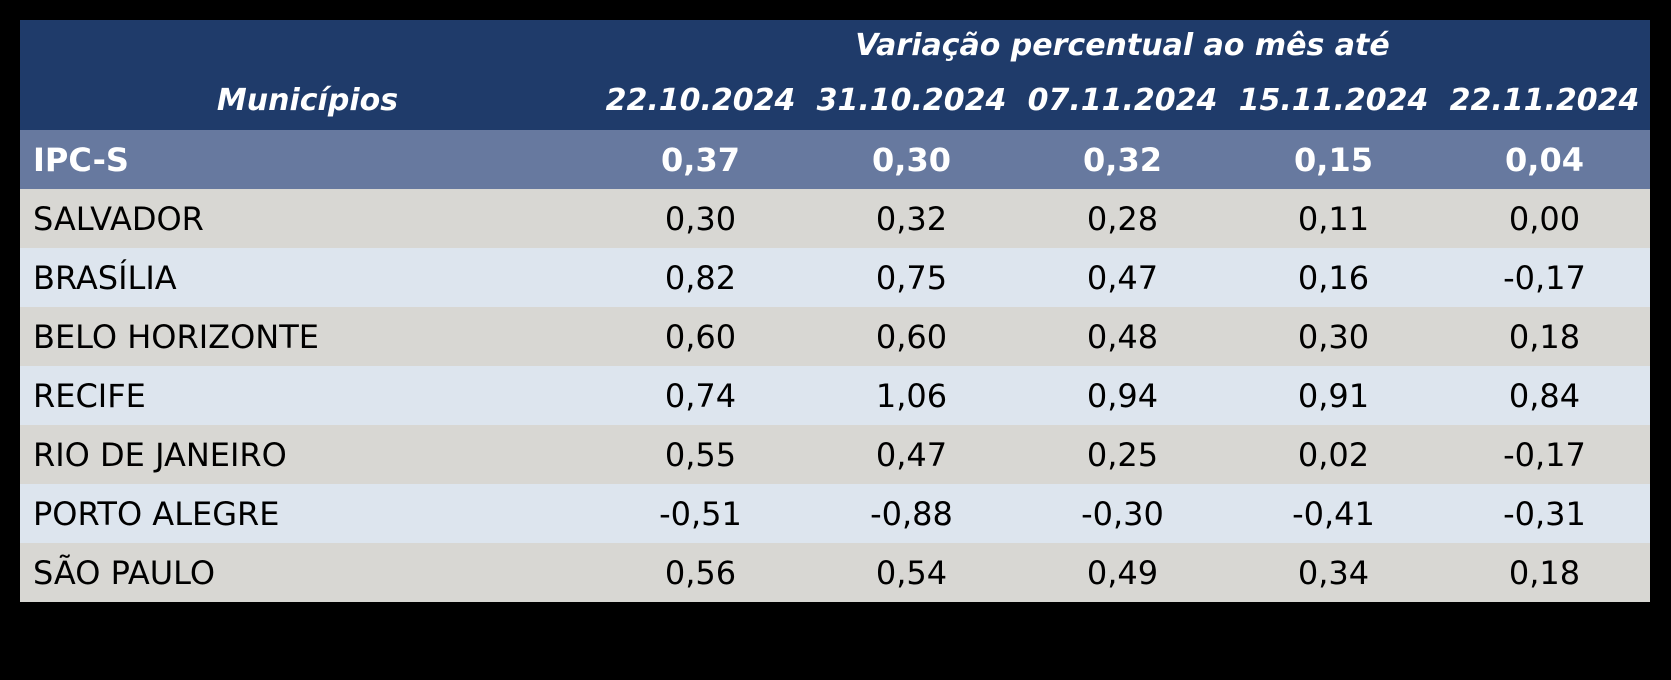 This screenshot has height=680, width=1671. Describe the element at coordinates (700, 277) in the screenshot. I see `cell-value: 0,82` at that location.